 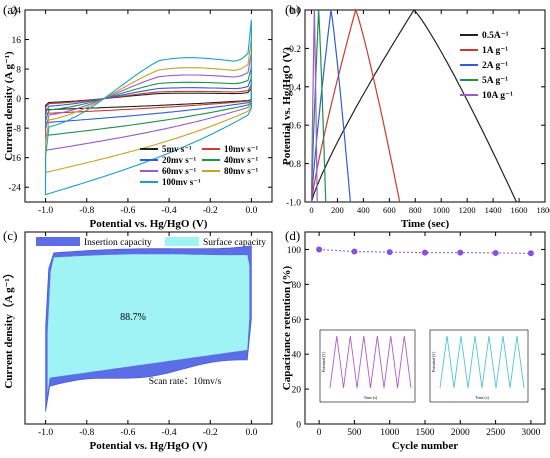 I want to click on x-tick-label: -0.4, so click(x=169, y=433).